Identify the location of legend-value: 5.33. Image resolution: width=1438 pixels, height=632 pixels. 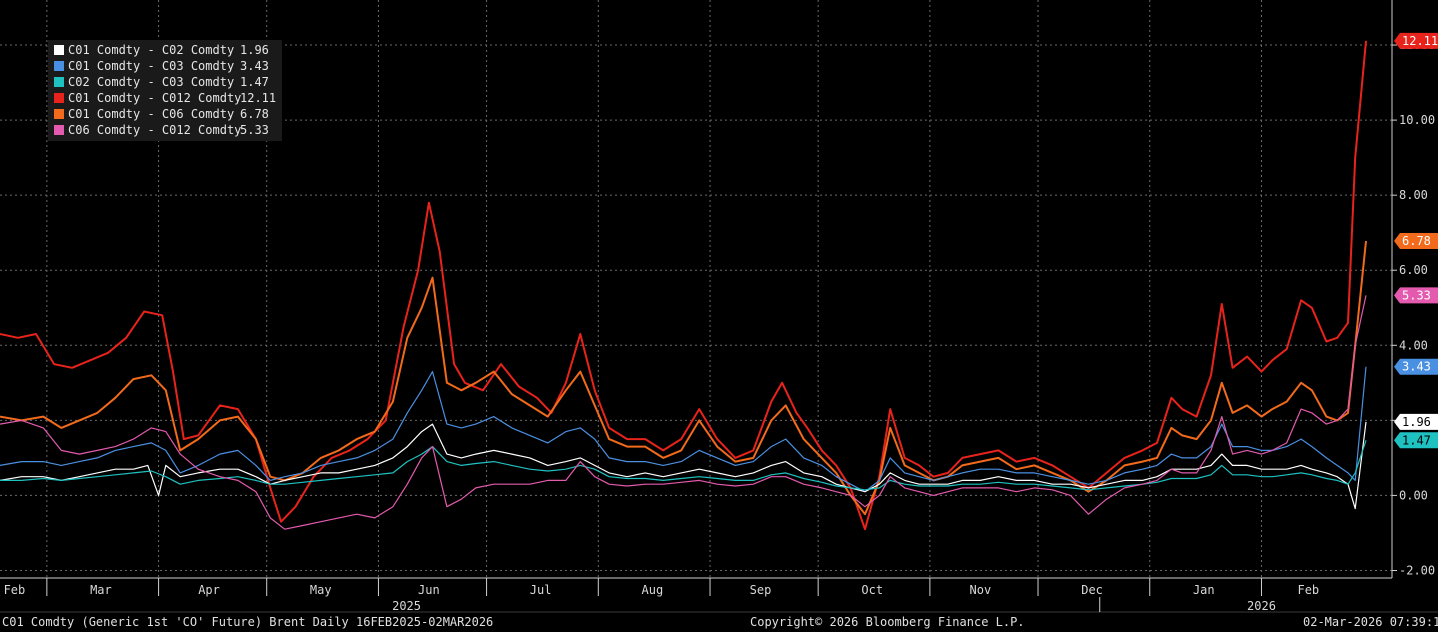
(254, 130).